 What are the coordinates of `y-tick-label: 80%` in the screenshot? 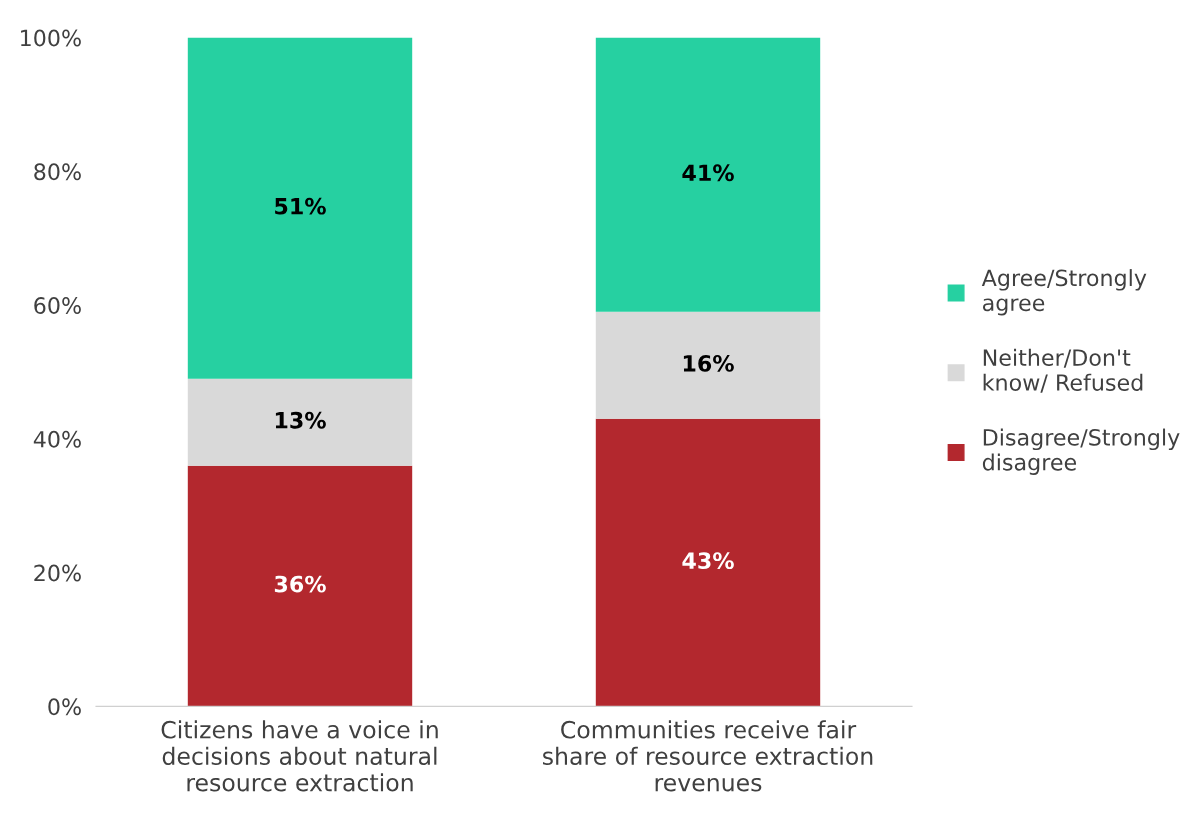 It's located at (57, 172).